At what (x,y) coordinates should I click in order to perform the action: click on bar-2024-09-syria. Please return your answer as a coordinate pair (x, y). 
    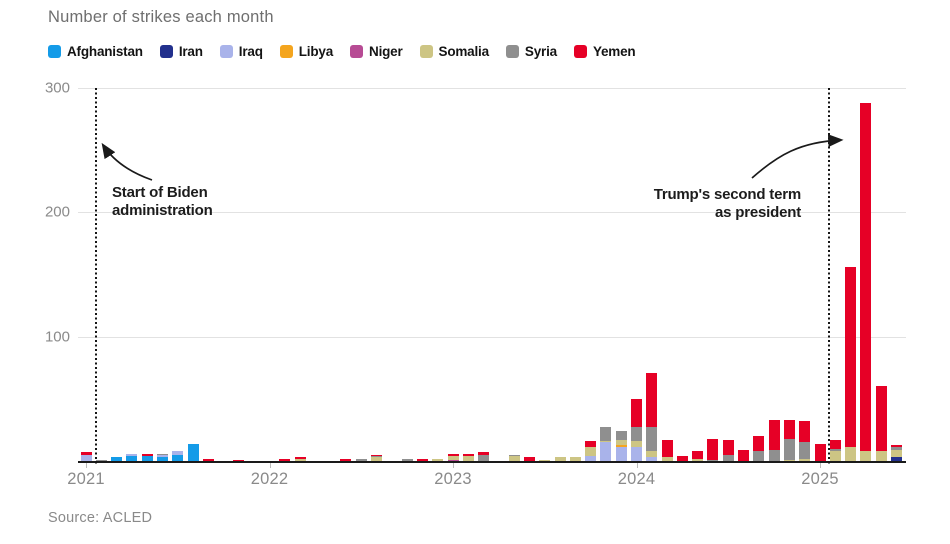
    Looking at the image, I should click on (759, 456).